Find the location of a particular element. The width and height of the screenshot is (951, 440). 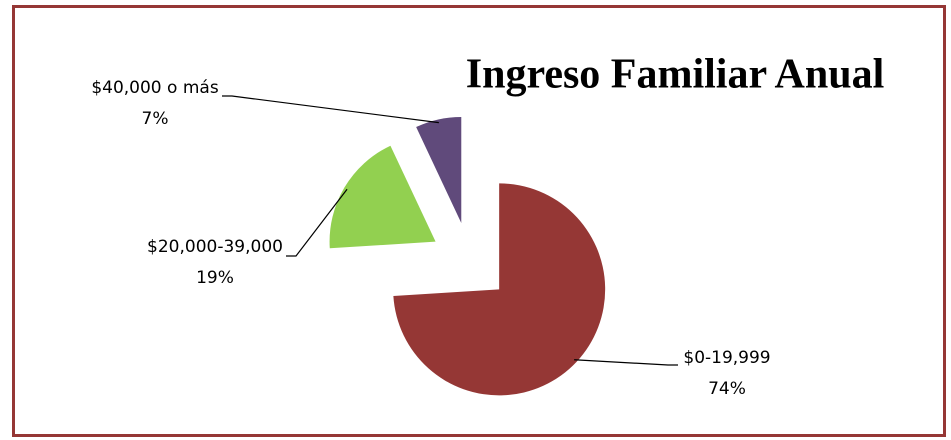

value-label: 74% is located at coordinates (727, 389).